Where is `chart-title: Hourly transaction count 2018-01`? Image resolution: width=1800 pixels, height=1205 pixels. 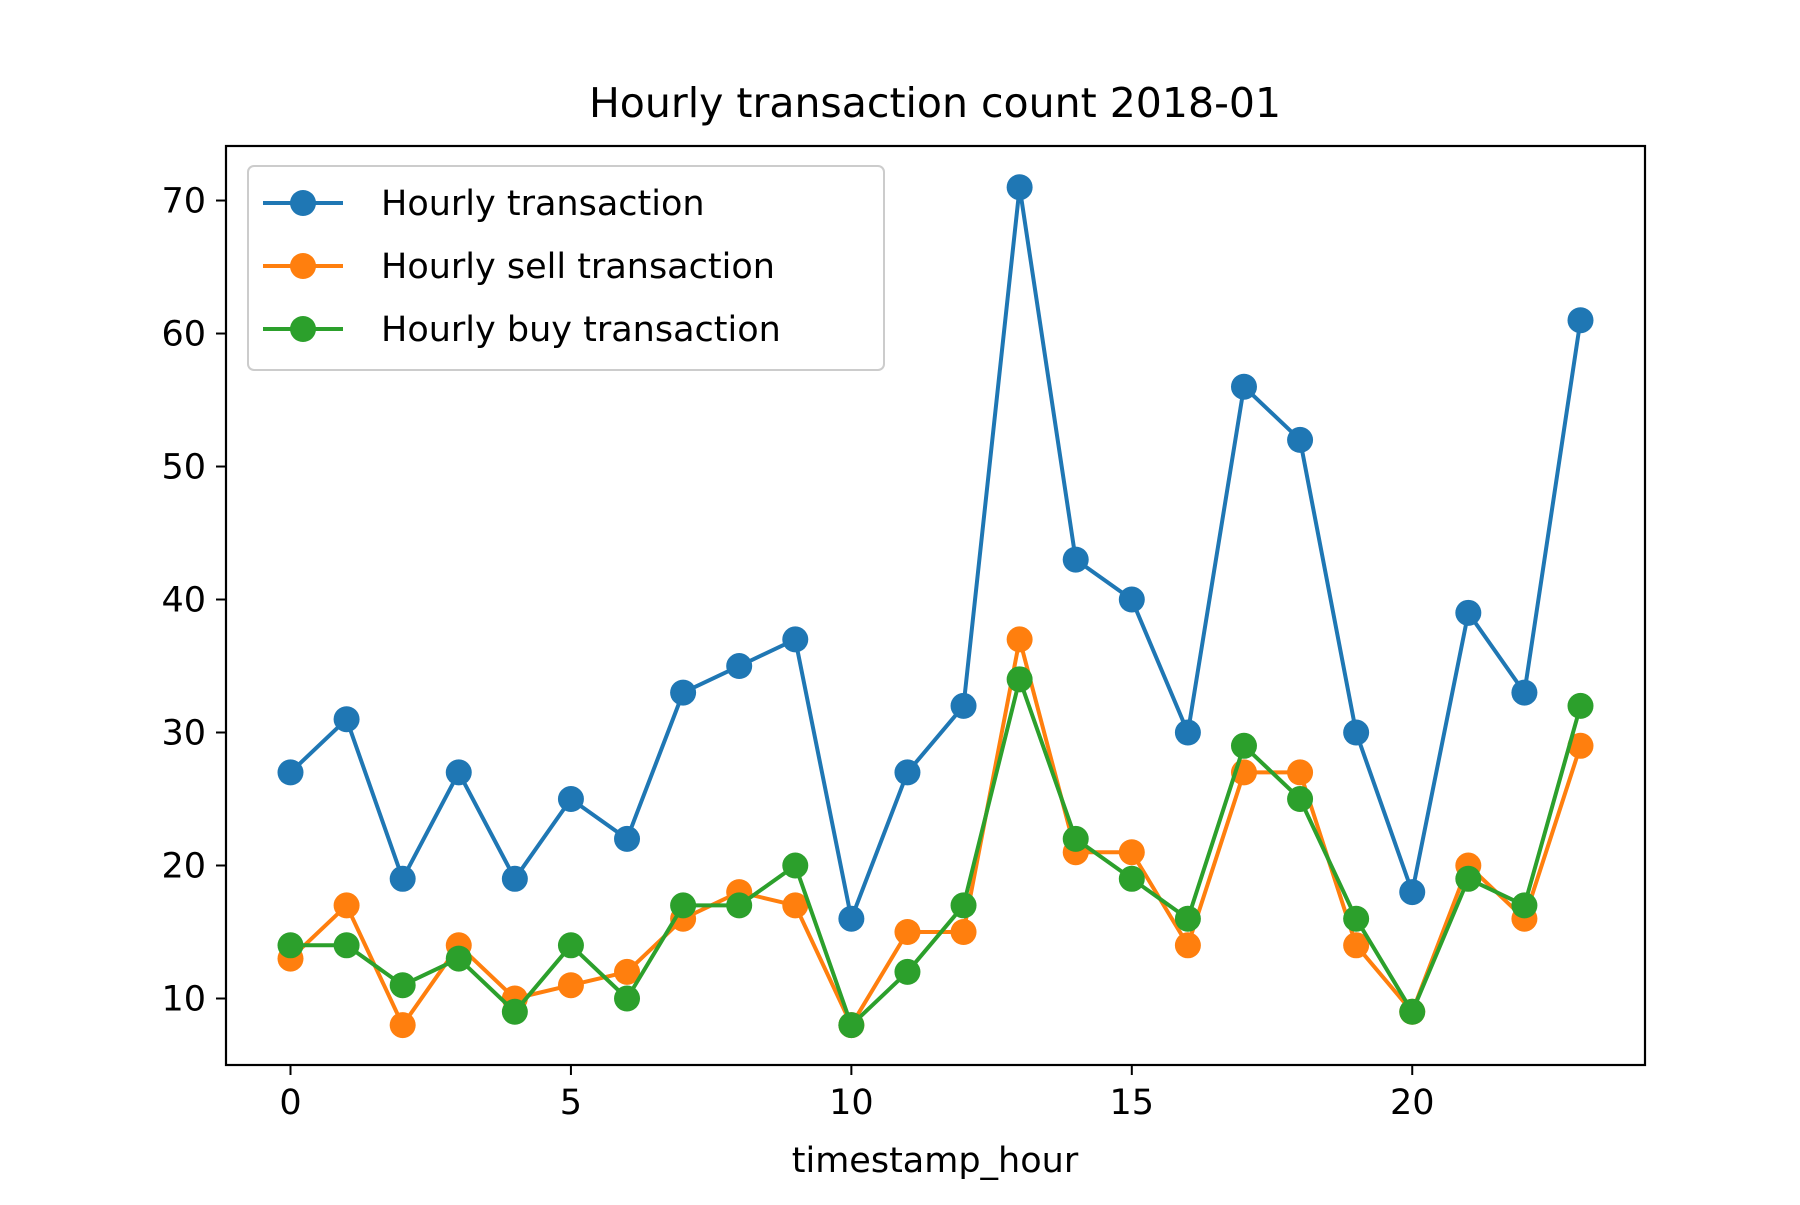 chart-title: Hourly transaction count 2018-01 is located at coordinates (935, 103).